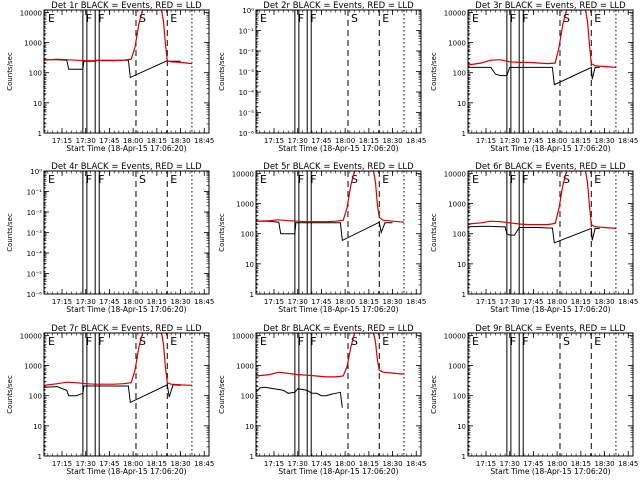 The height and width of the screenshot is (480, 640). I want to click on y-tick-label: 10⁰, so click(36, 172).